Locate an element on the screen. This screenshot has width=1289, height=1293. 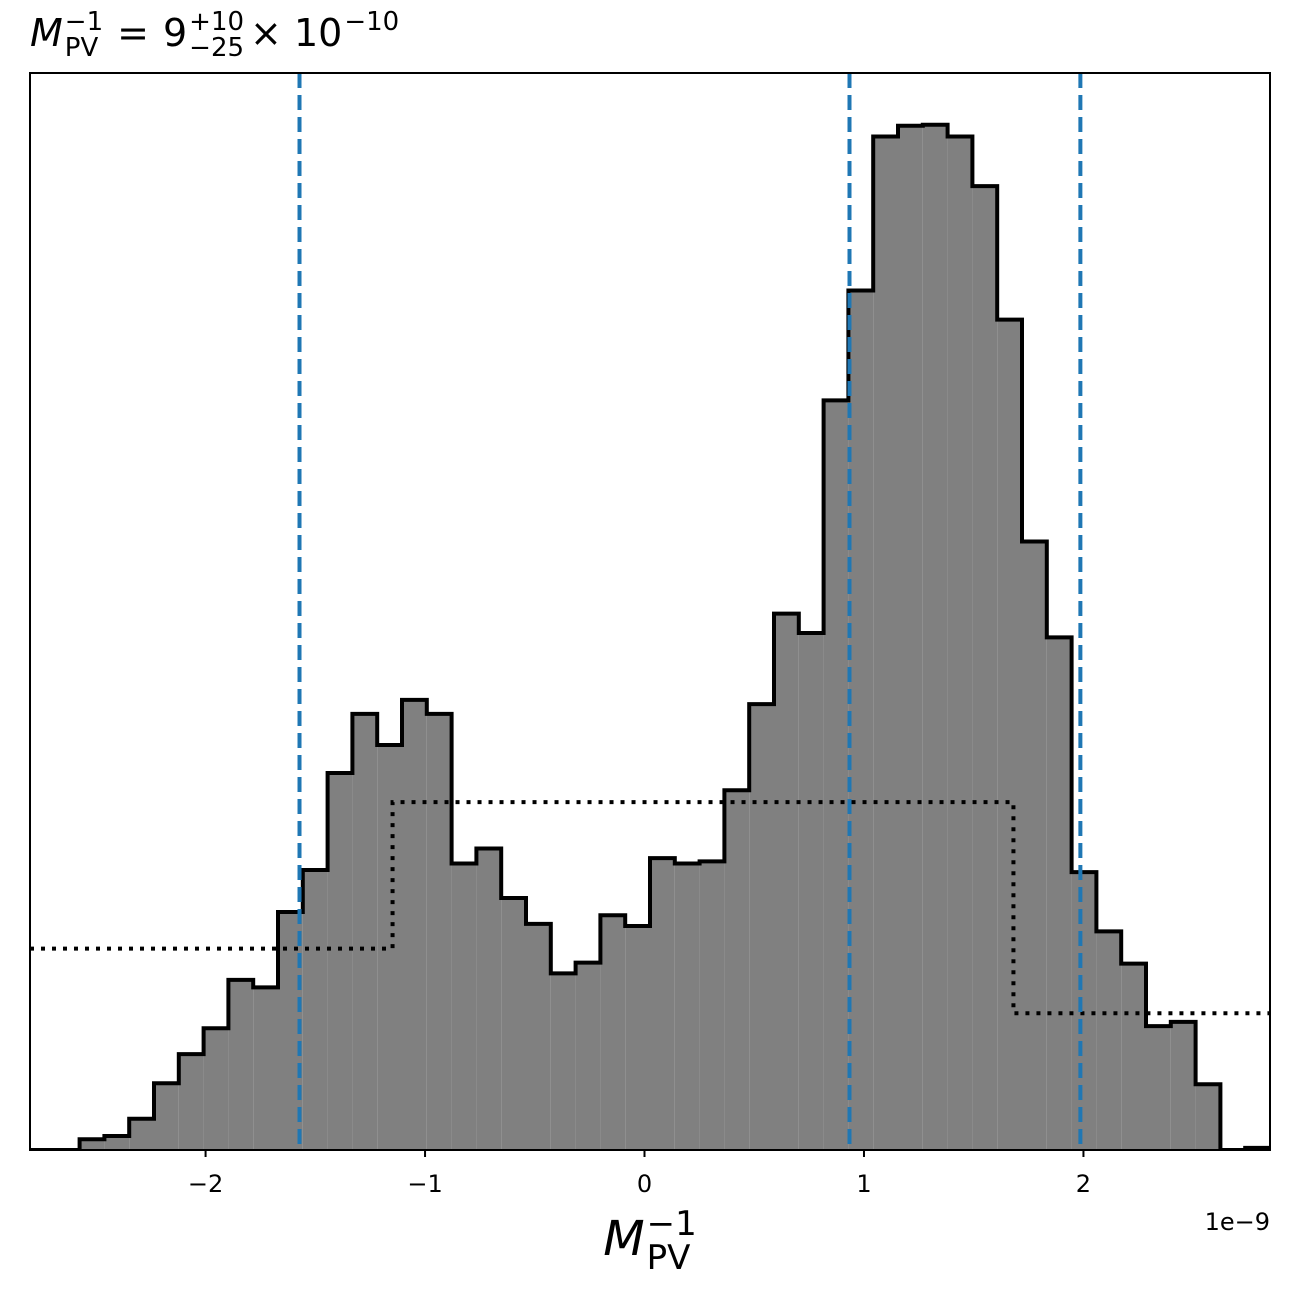
title-sub: PV is located at coordinates (82, 48).